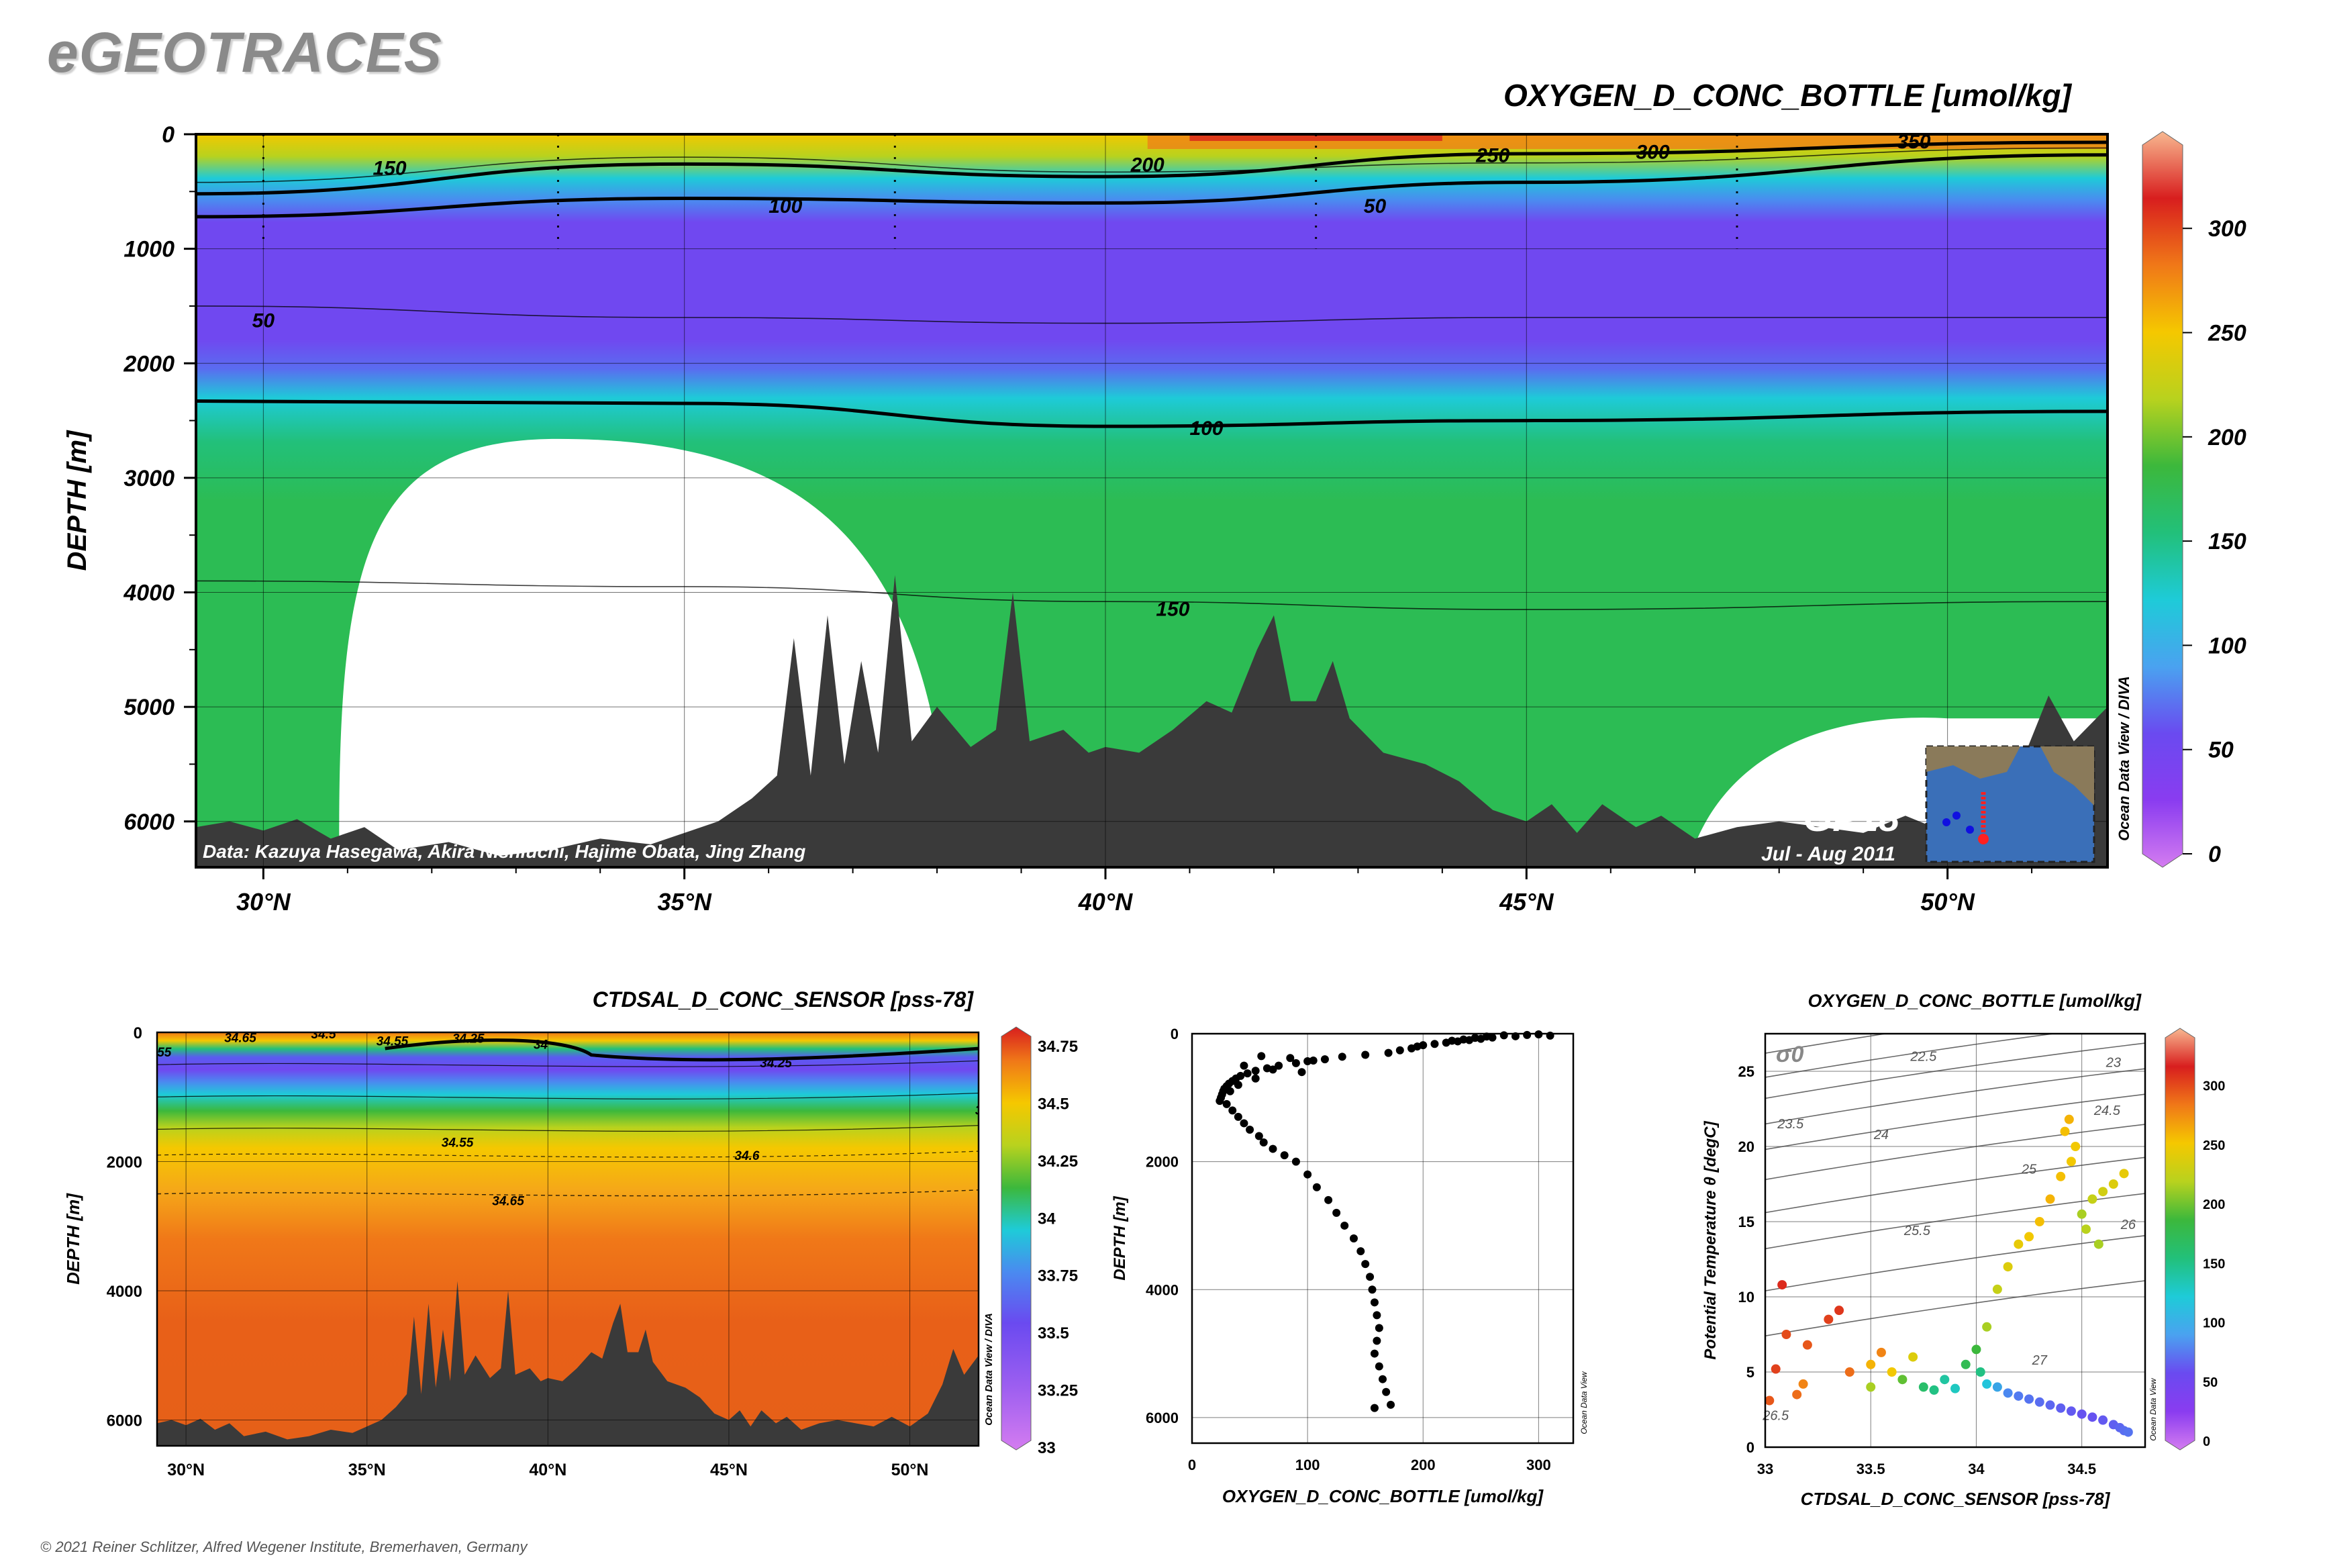 This screenshot has width=2327, height=1568. Describe the element at coordinates (2206, 1441) in the screenshot. I see `ts-colorbar-tick: 0` at that location.